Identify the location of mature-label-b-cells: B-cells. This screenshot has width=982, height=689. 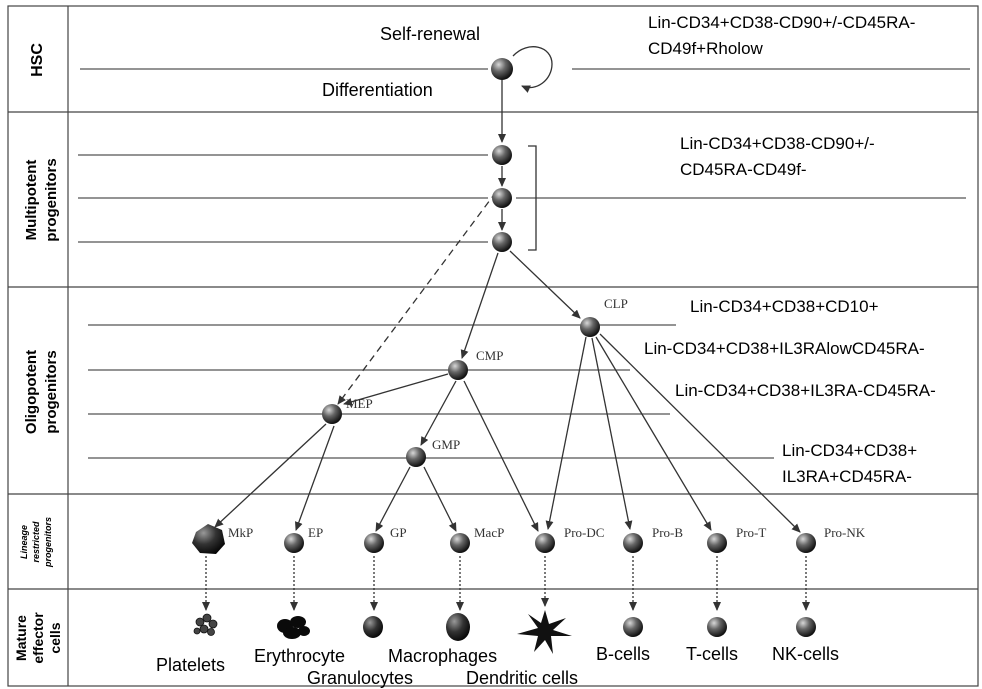
(623, 654).